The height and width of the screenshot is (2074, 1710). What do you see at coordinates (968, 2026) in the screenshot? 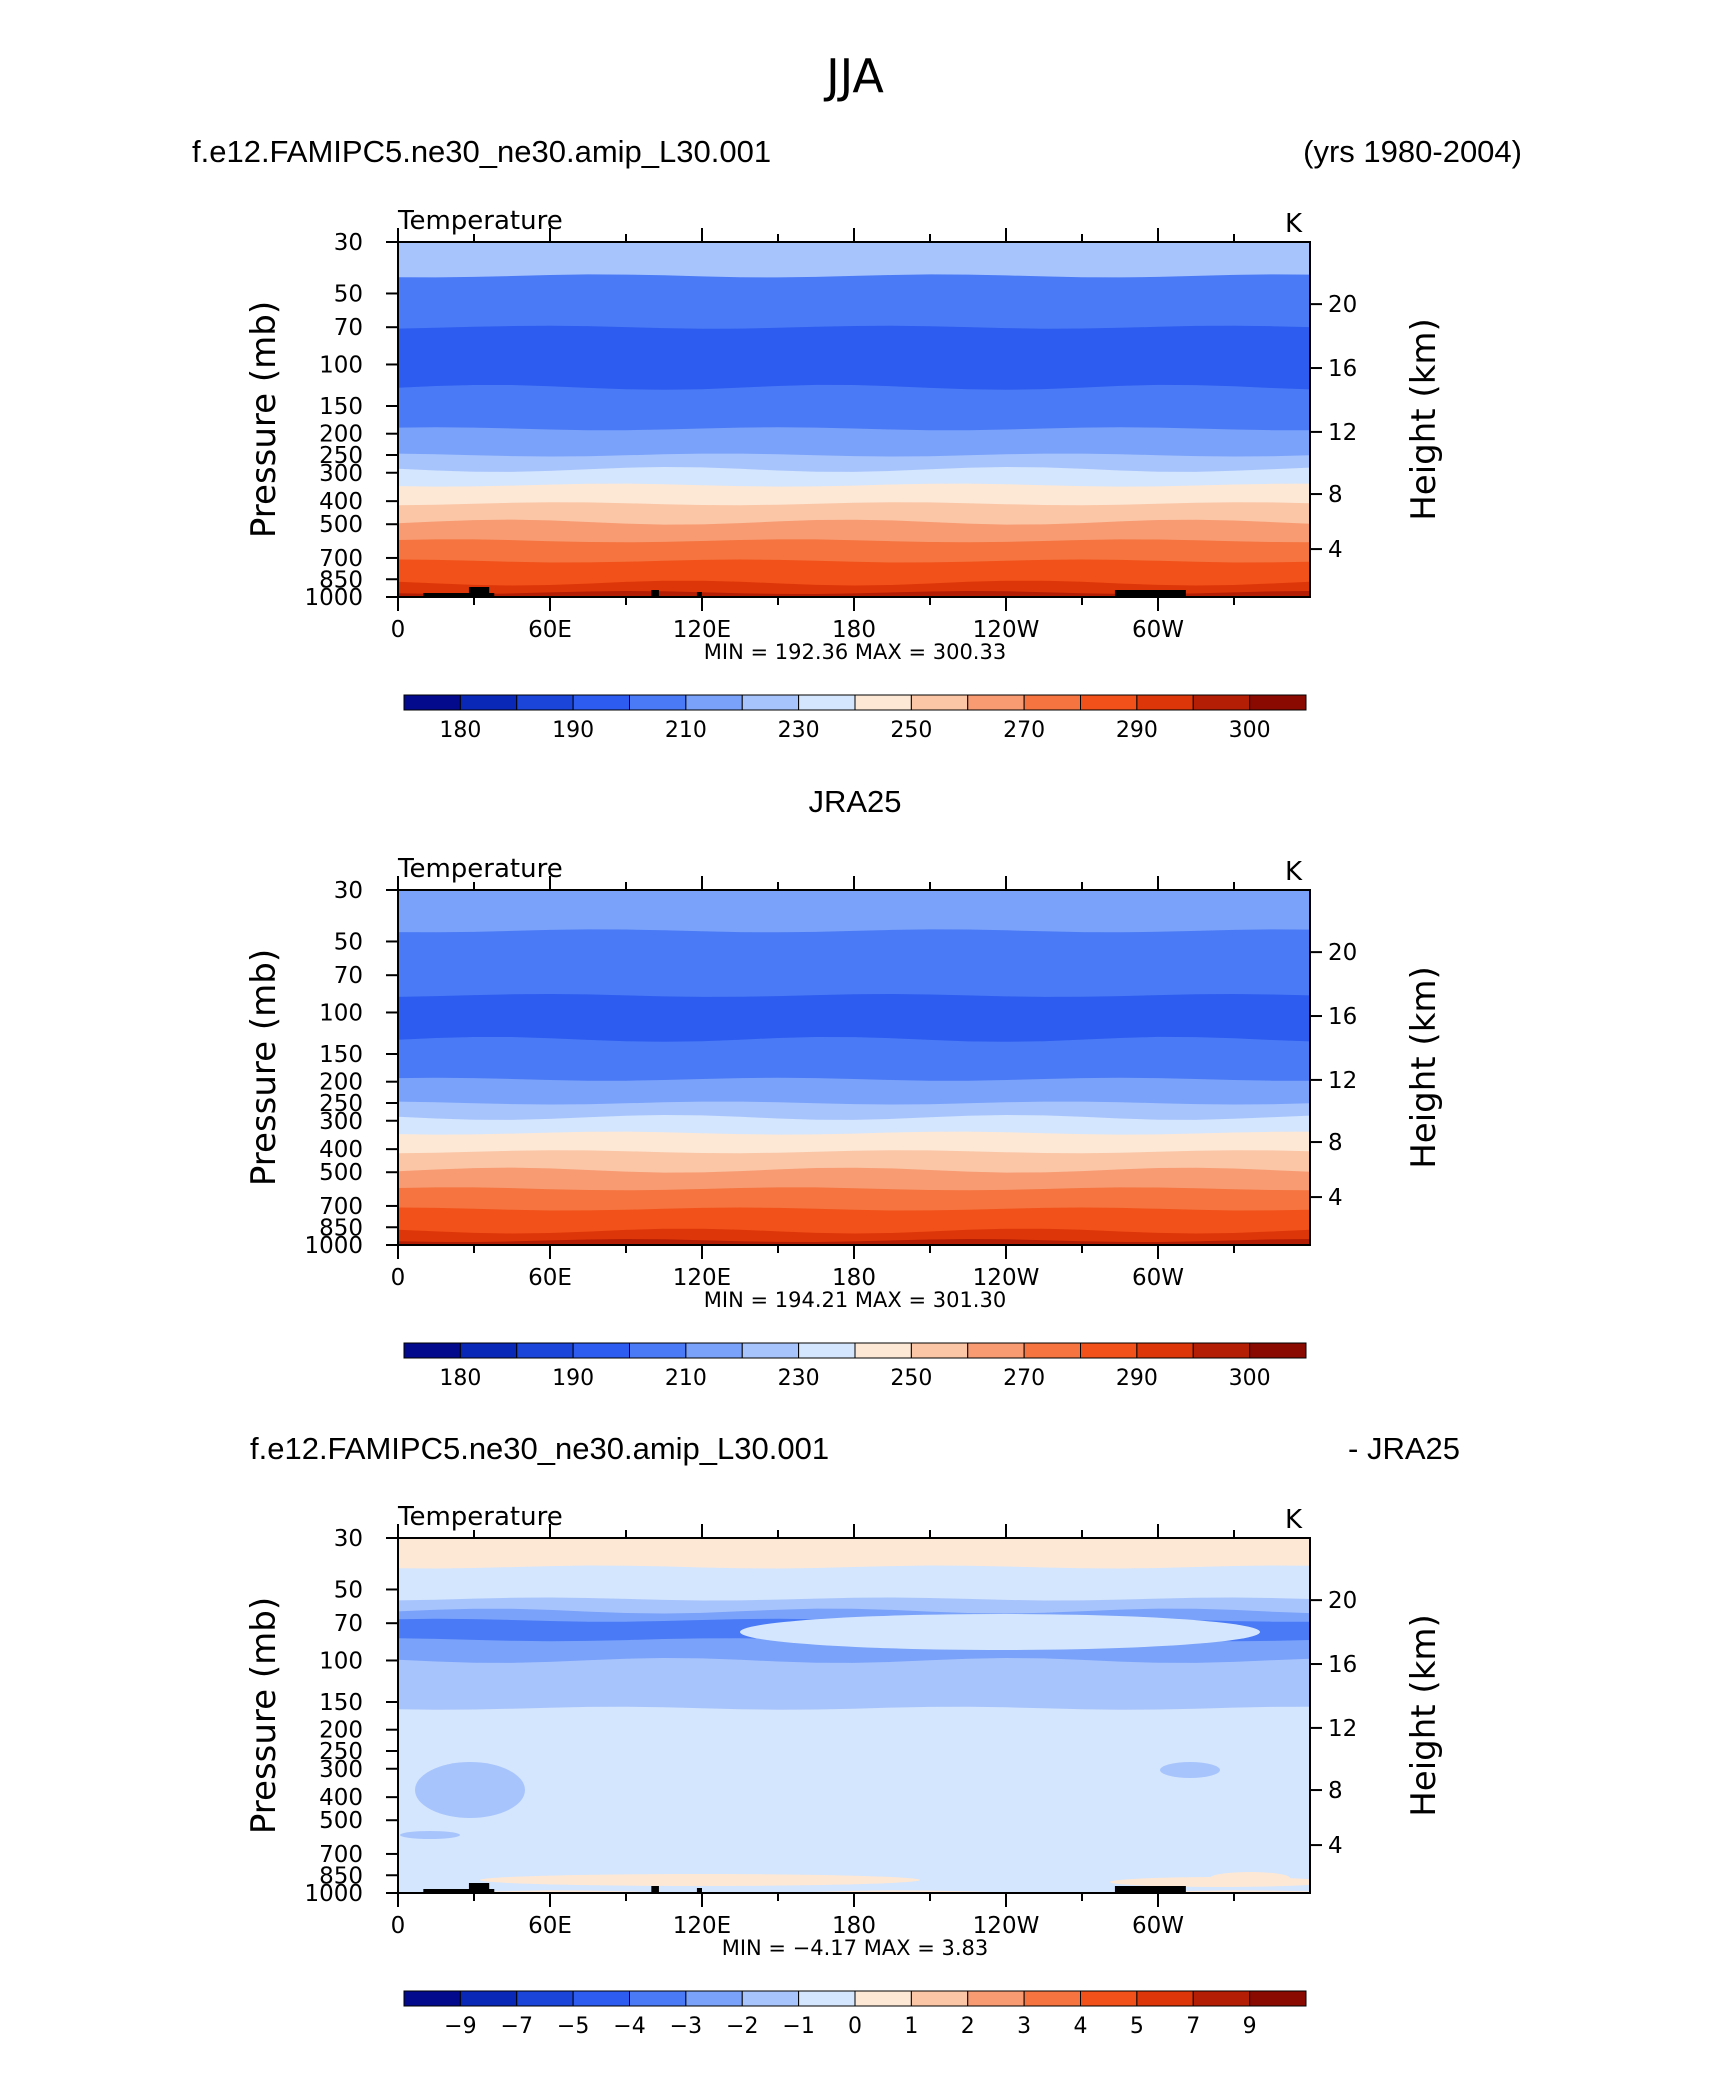
I see `colorbar-label: 2` at bounding box center [968, 2026].